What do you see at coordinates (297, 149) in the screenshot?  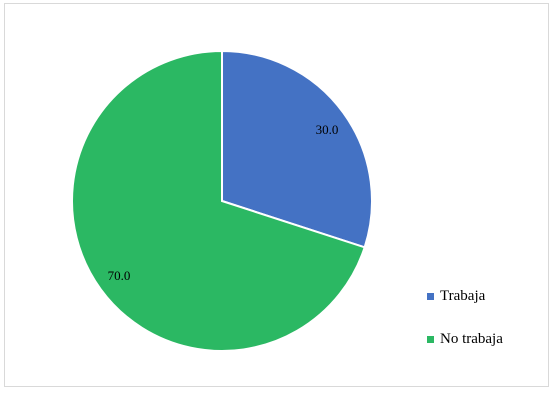 I see `pie-slice-trabaja` at bounding box center [297, 149].